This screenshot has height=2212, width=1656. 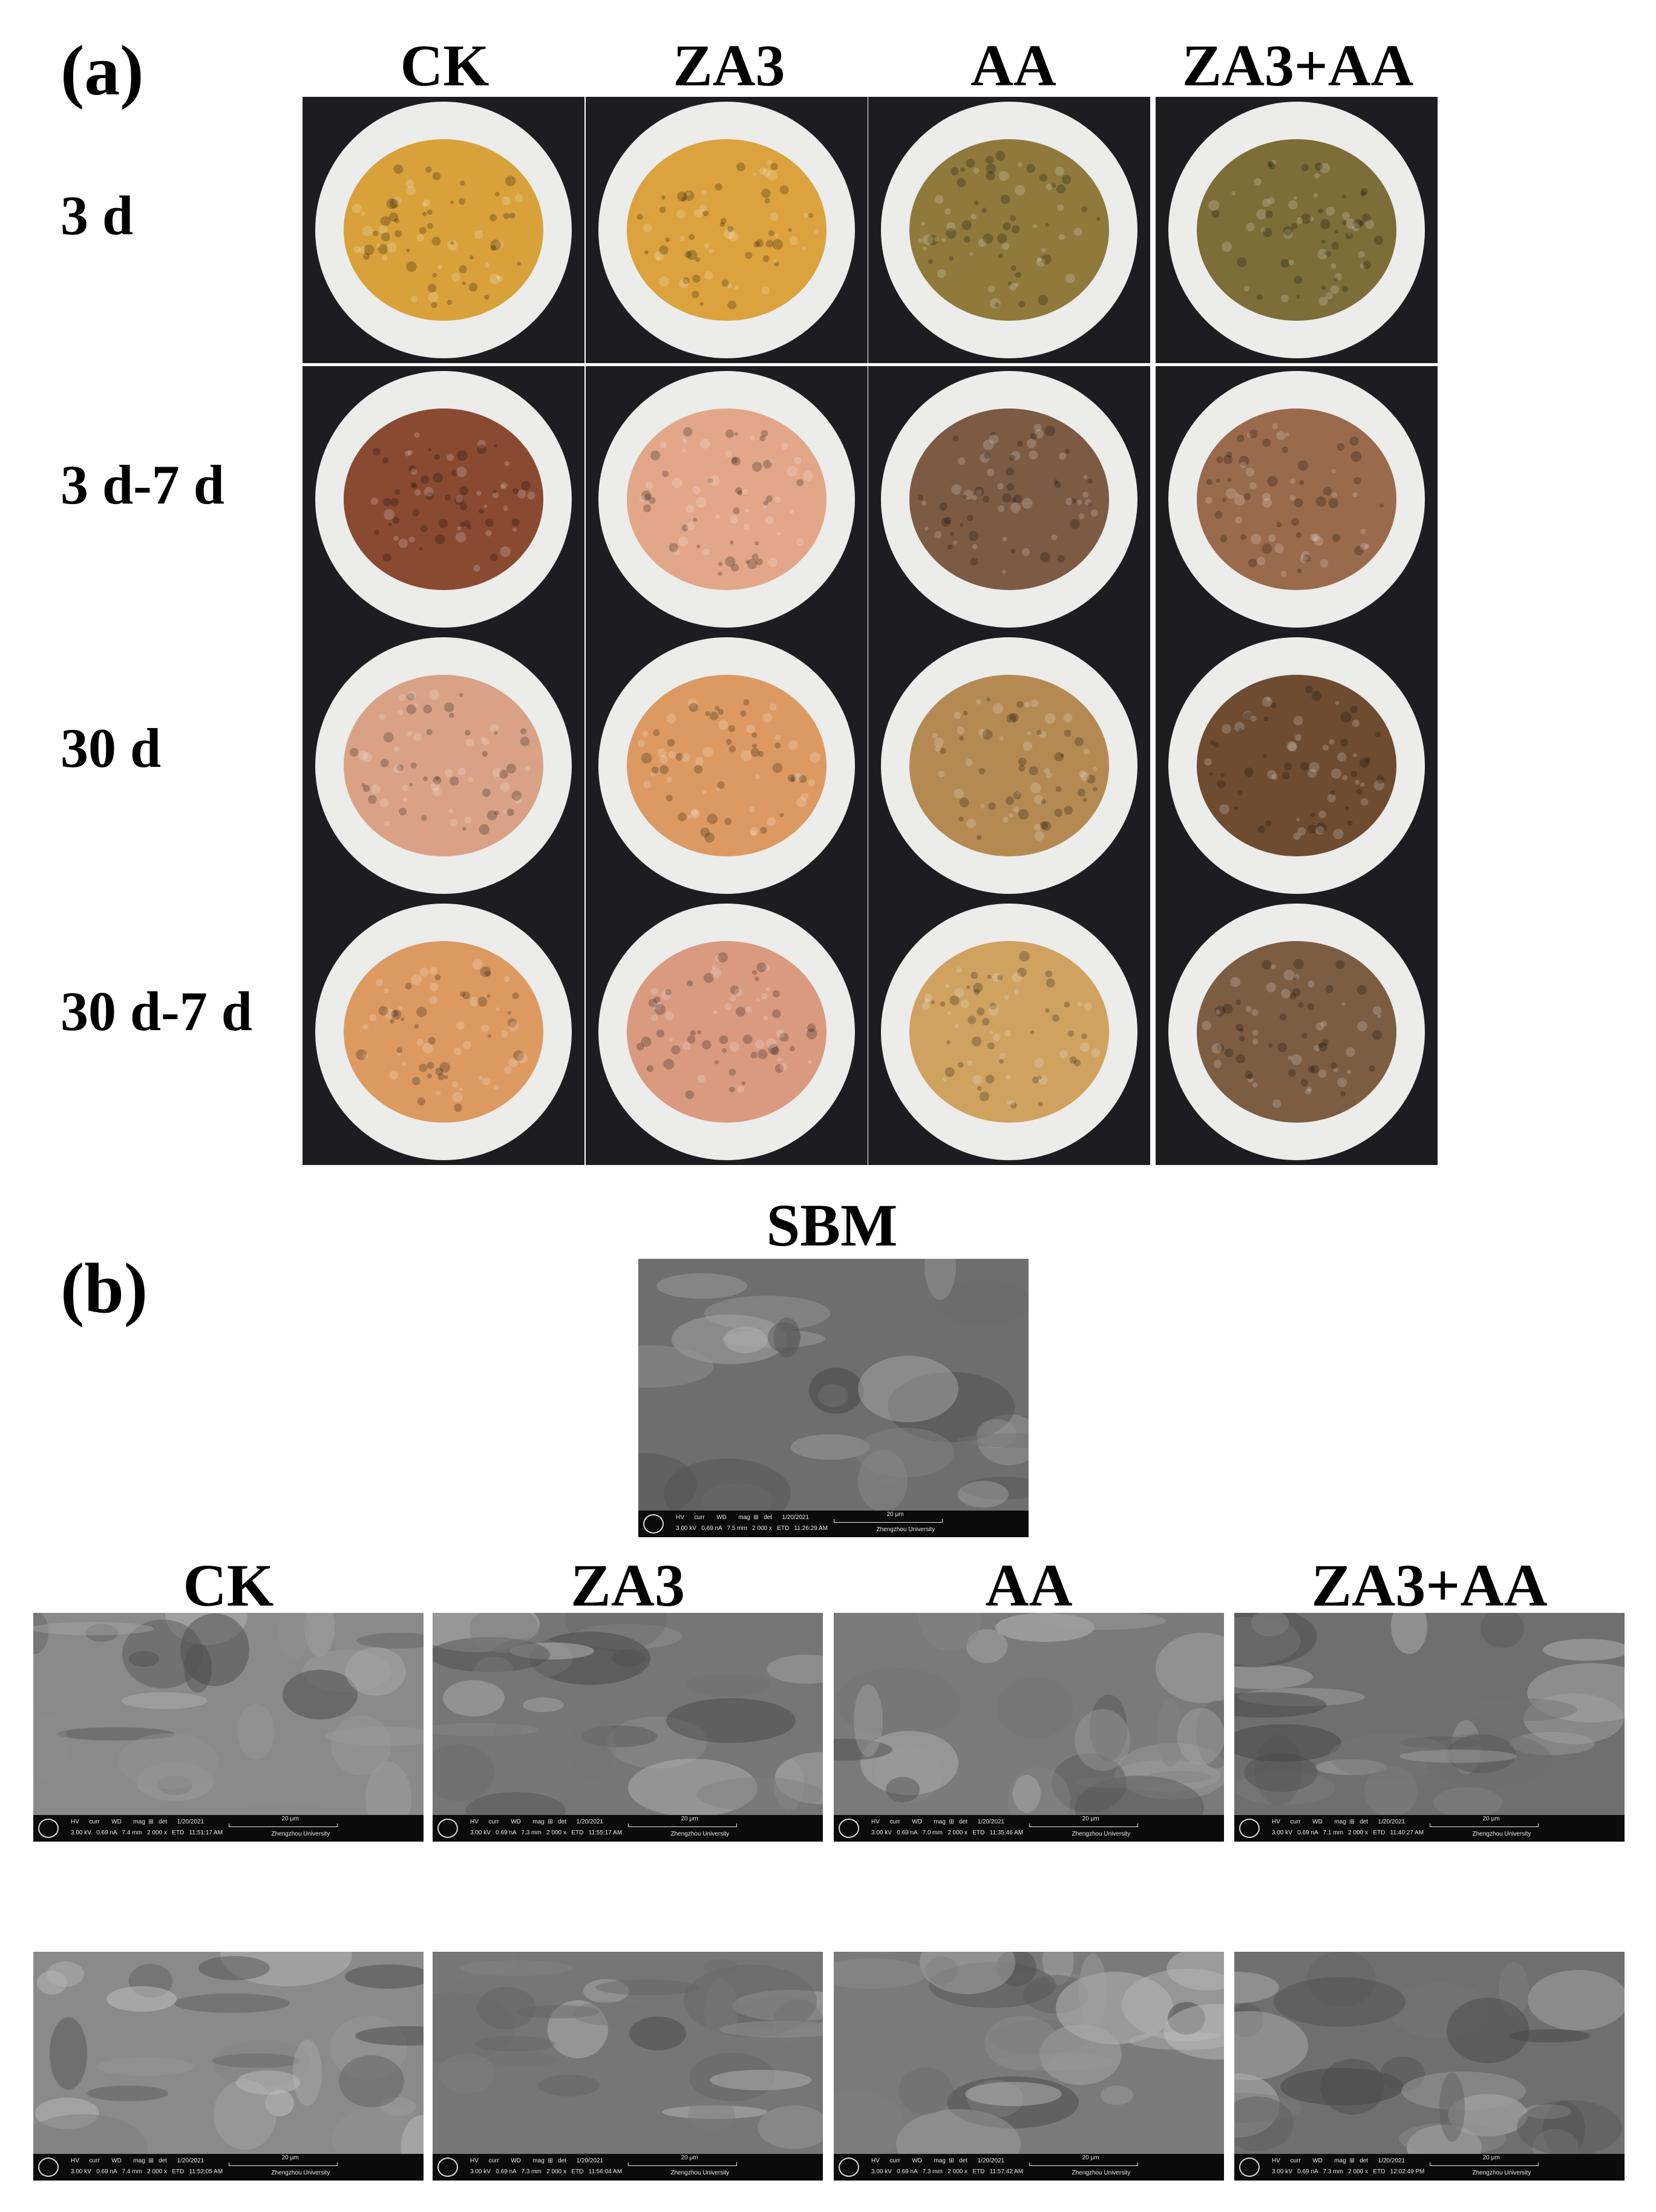 What do you see at coordinates (443, 1032) in the screenshot?
I see `sample-photo-30d-7d-ck` at bounding box center [443, 1032].